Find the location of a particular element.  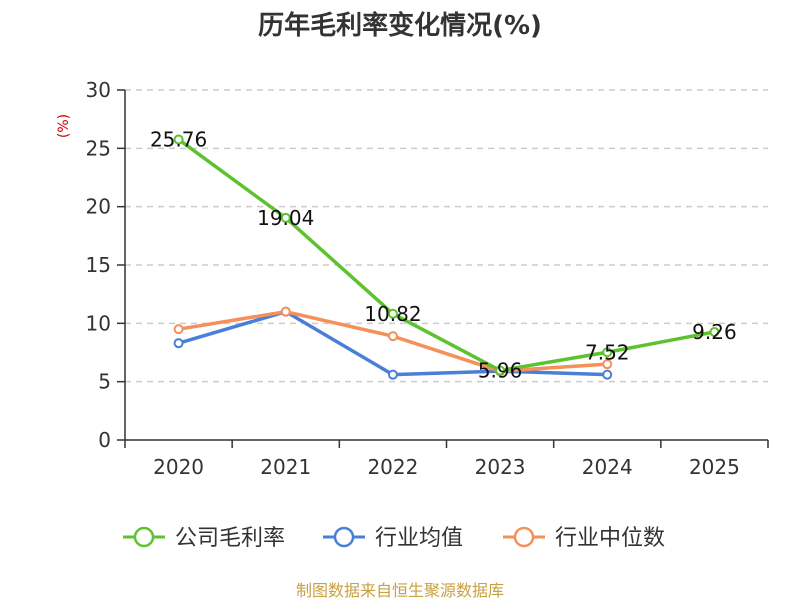

x-tick-label: 2020 is located at coordinates (178, 467).